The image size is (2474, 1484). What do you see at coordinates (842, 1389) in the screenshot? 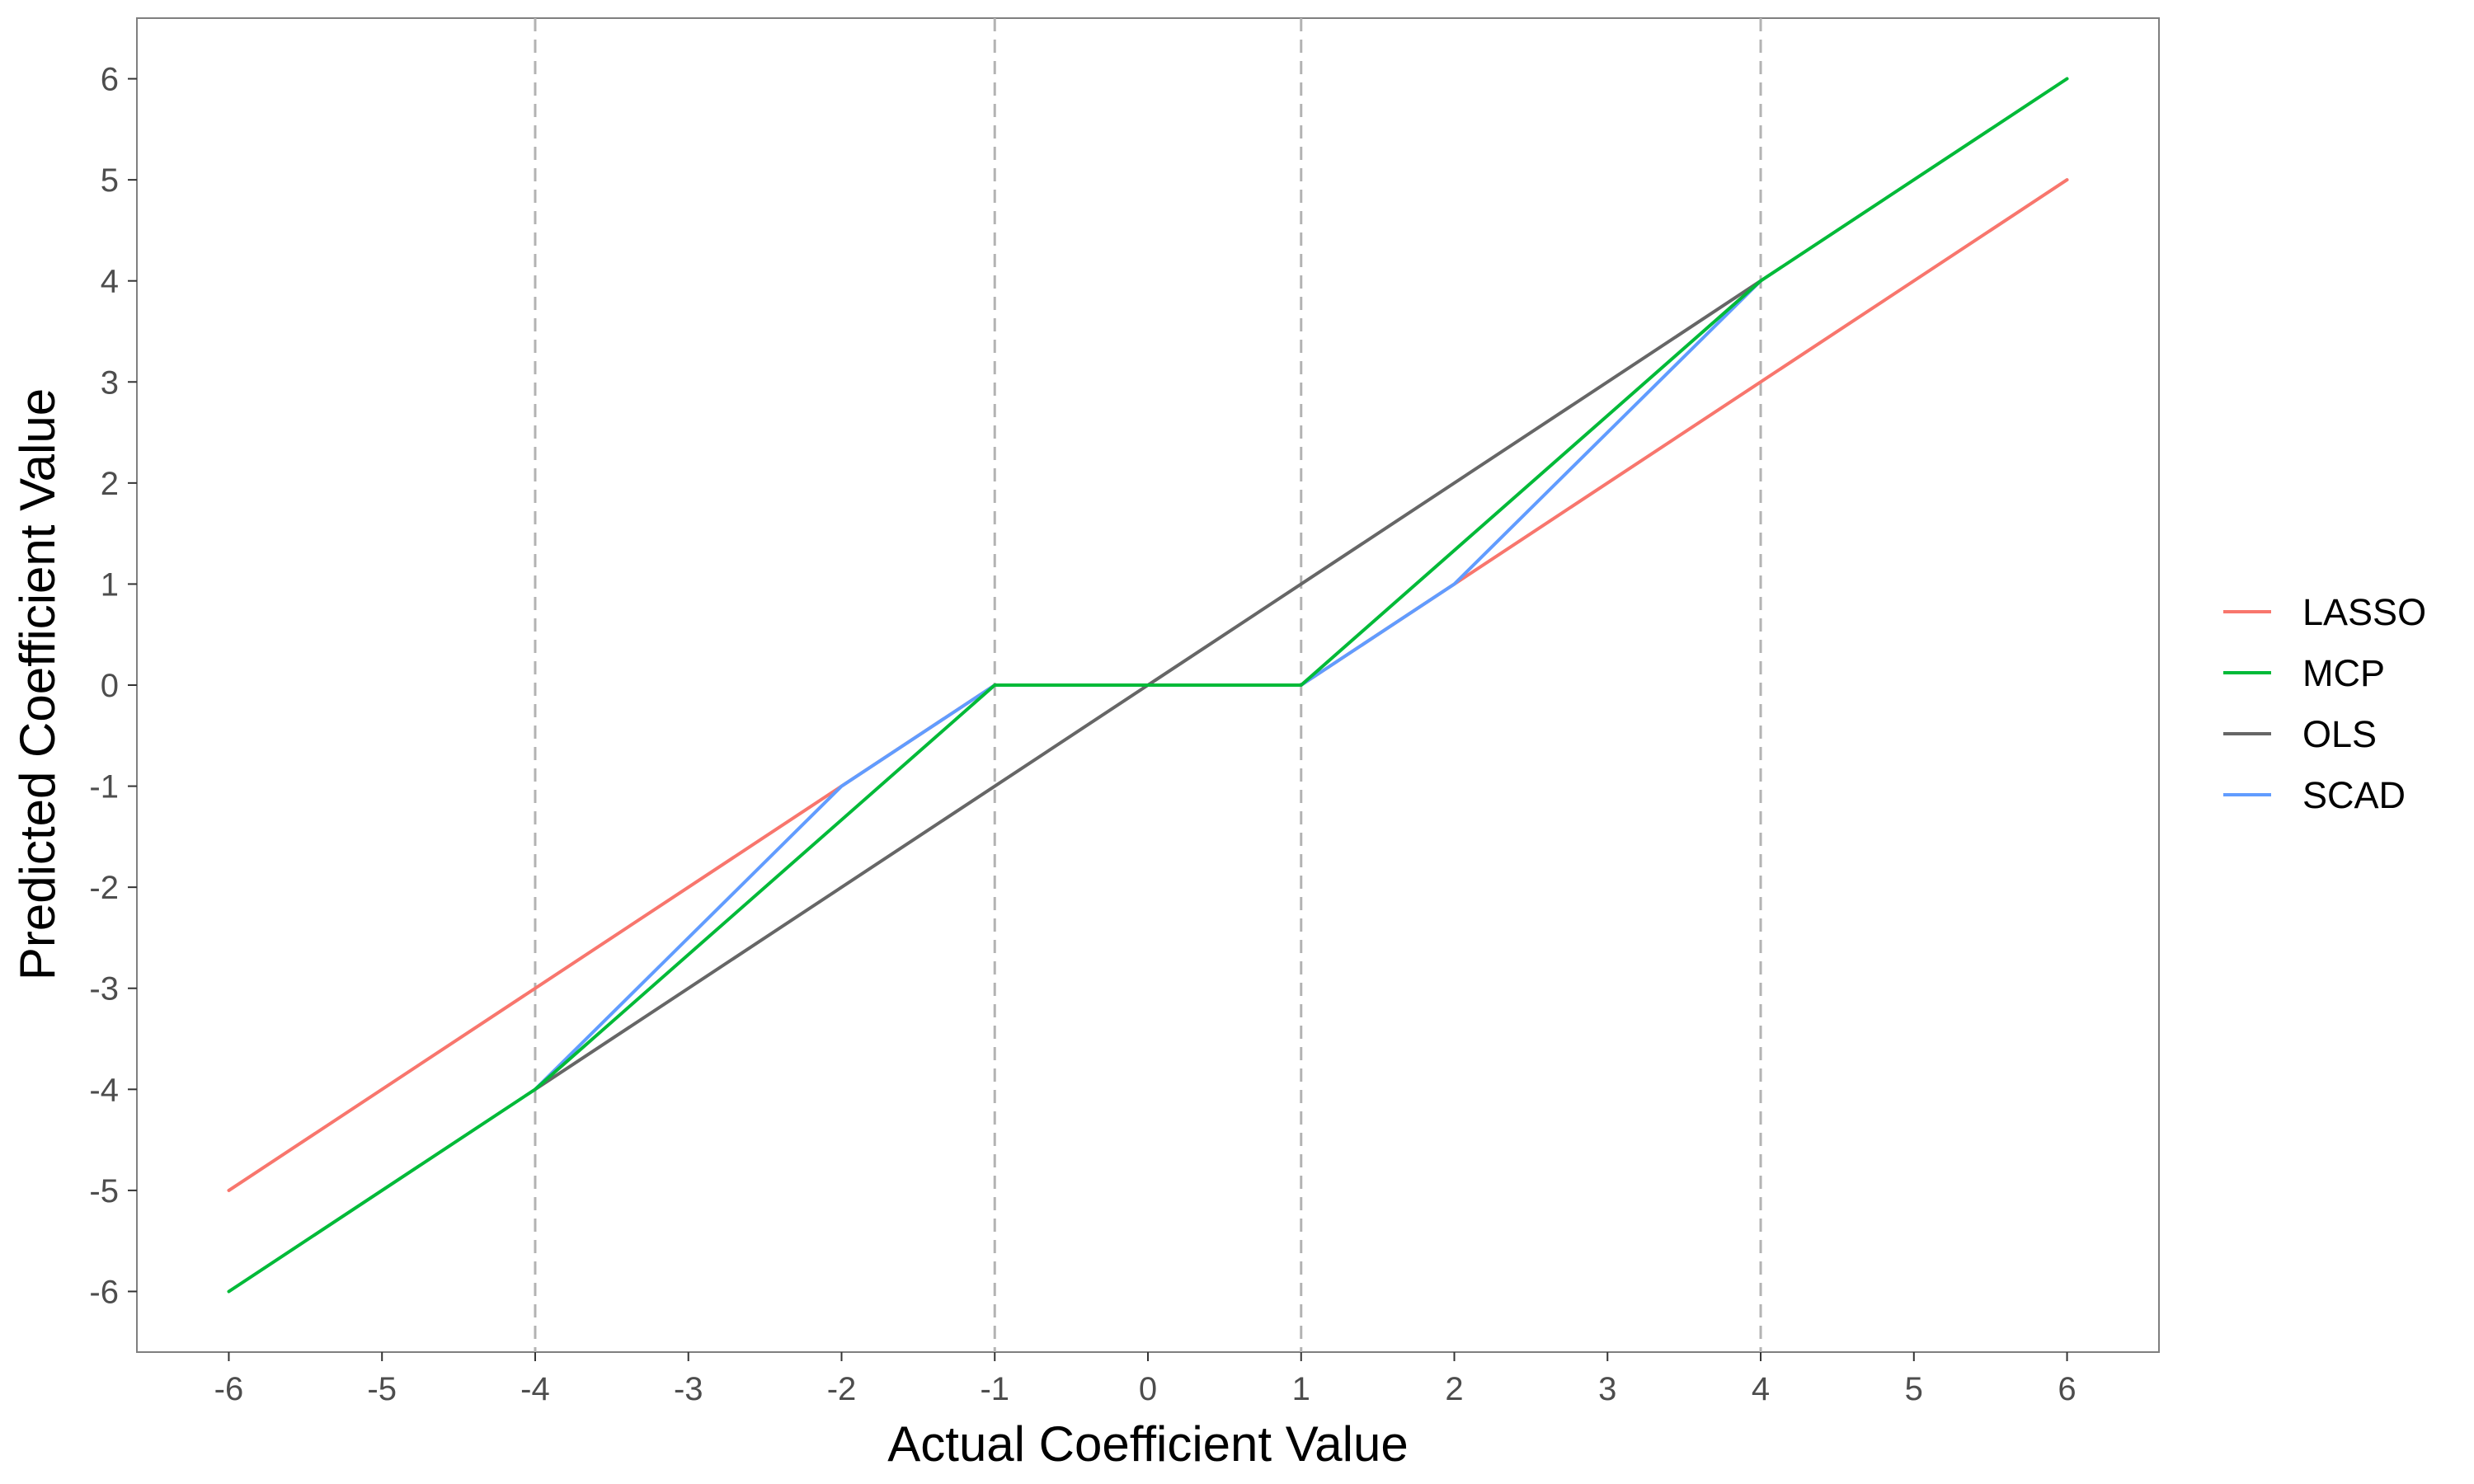
I see `x-tick-label: -2` at bounding box center [842, 1389].